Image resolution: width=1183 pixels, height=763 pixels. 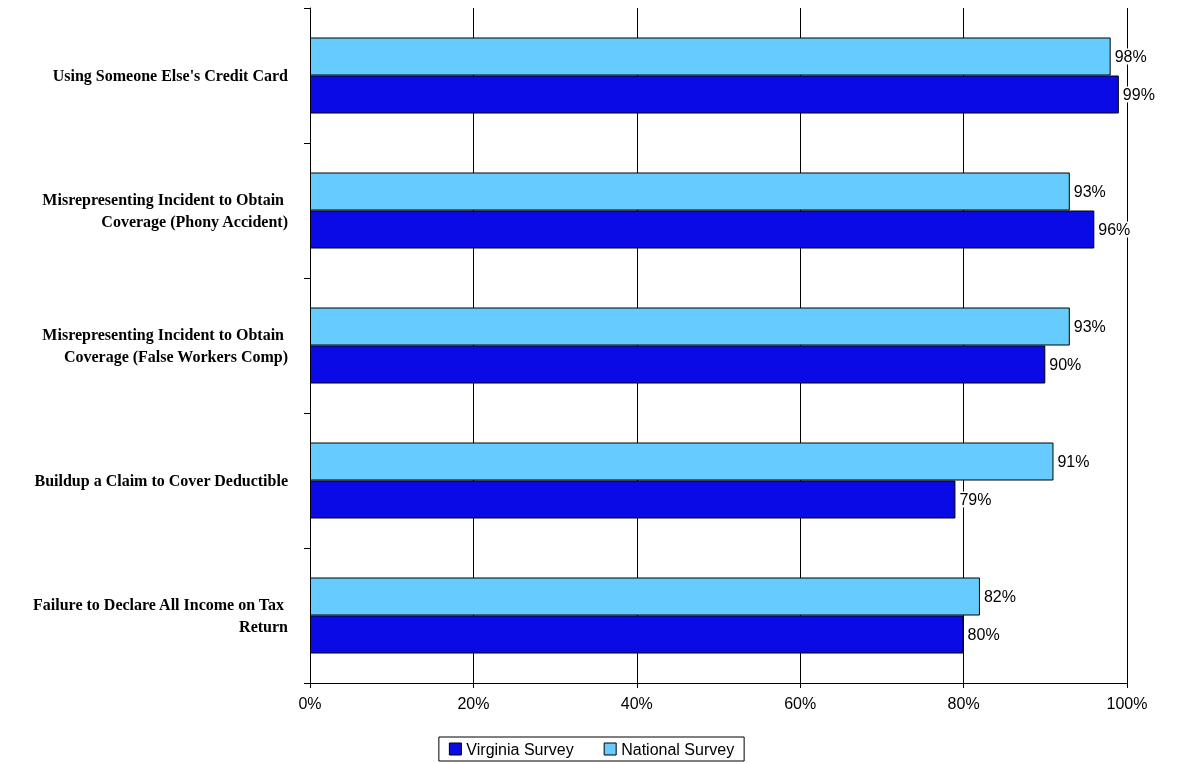 I want to click on data-label: 90%, so click(x=1065, y=364).